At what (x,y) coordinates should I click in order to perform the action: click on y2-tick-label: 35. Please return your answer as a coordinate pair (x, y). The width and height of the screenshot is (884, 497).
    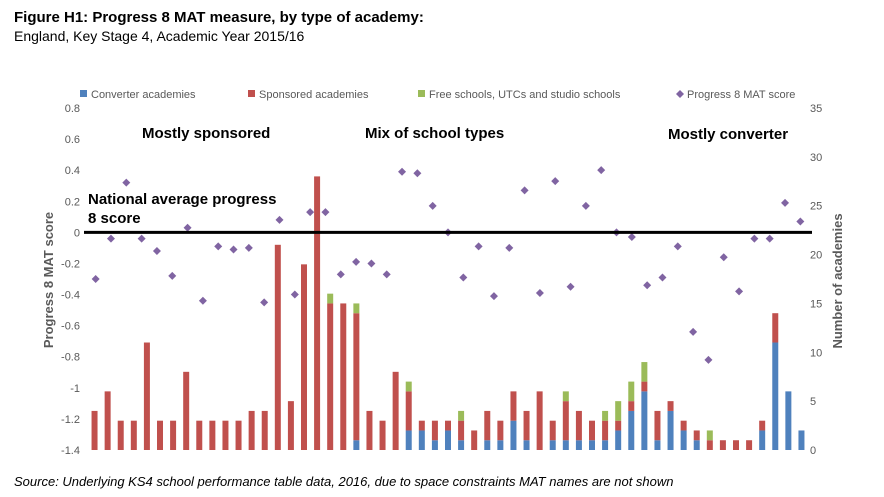
    Looking at the image, I should click on (816, 109).